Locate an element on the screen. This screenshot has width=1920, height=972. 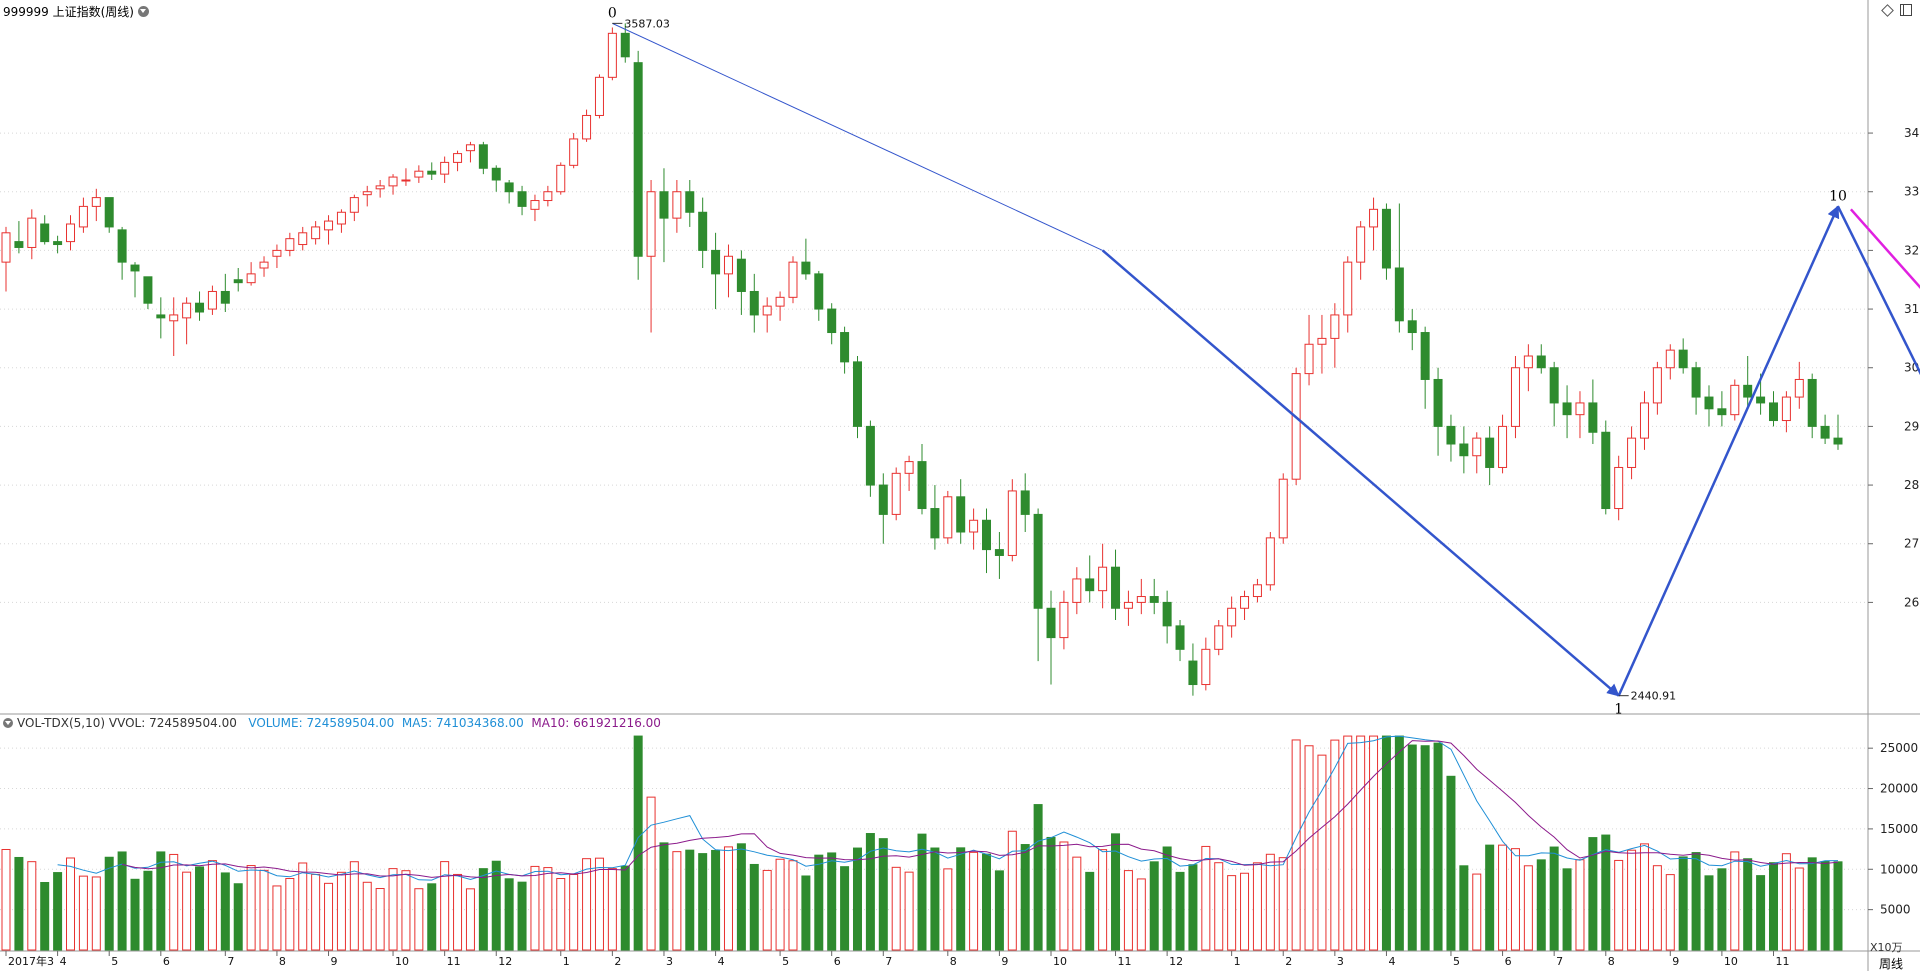
price-mark-label: 2440.91 is located at coordinates (1654, 696).